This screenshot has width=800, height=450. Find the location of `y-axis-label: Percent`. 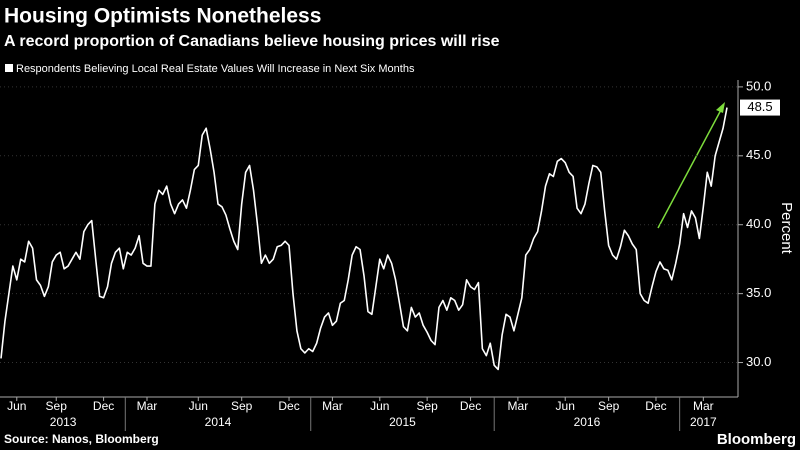

y-axis-label: Percent is located at coordinates (786, 228).